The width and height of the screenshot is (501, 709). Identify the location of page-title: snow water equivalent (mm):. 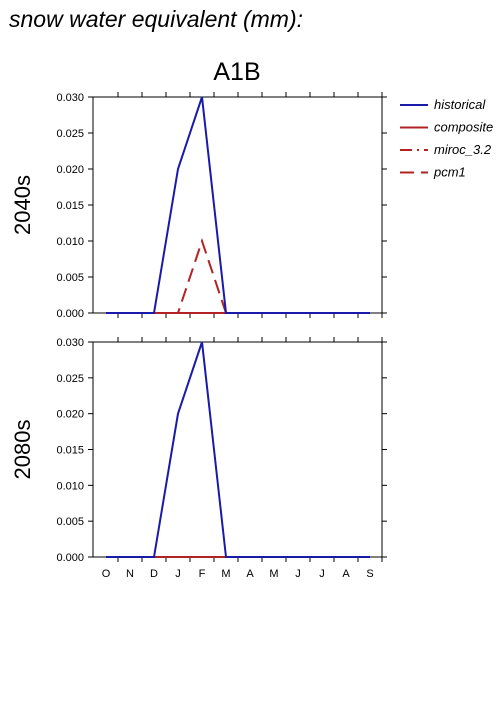
(156, 19).